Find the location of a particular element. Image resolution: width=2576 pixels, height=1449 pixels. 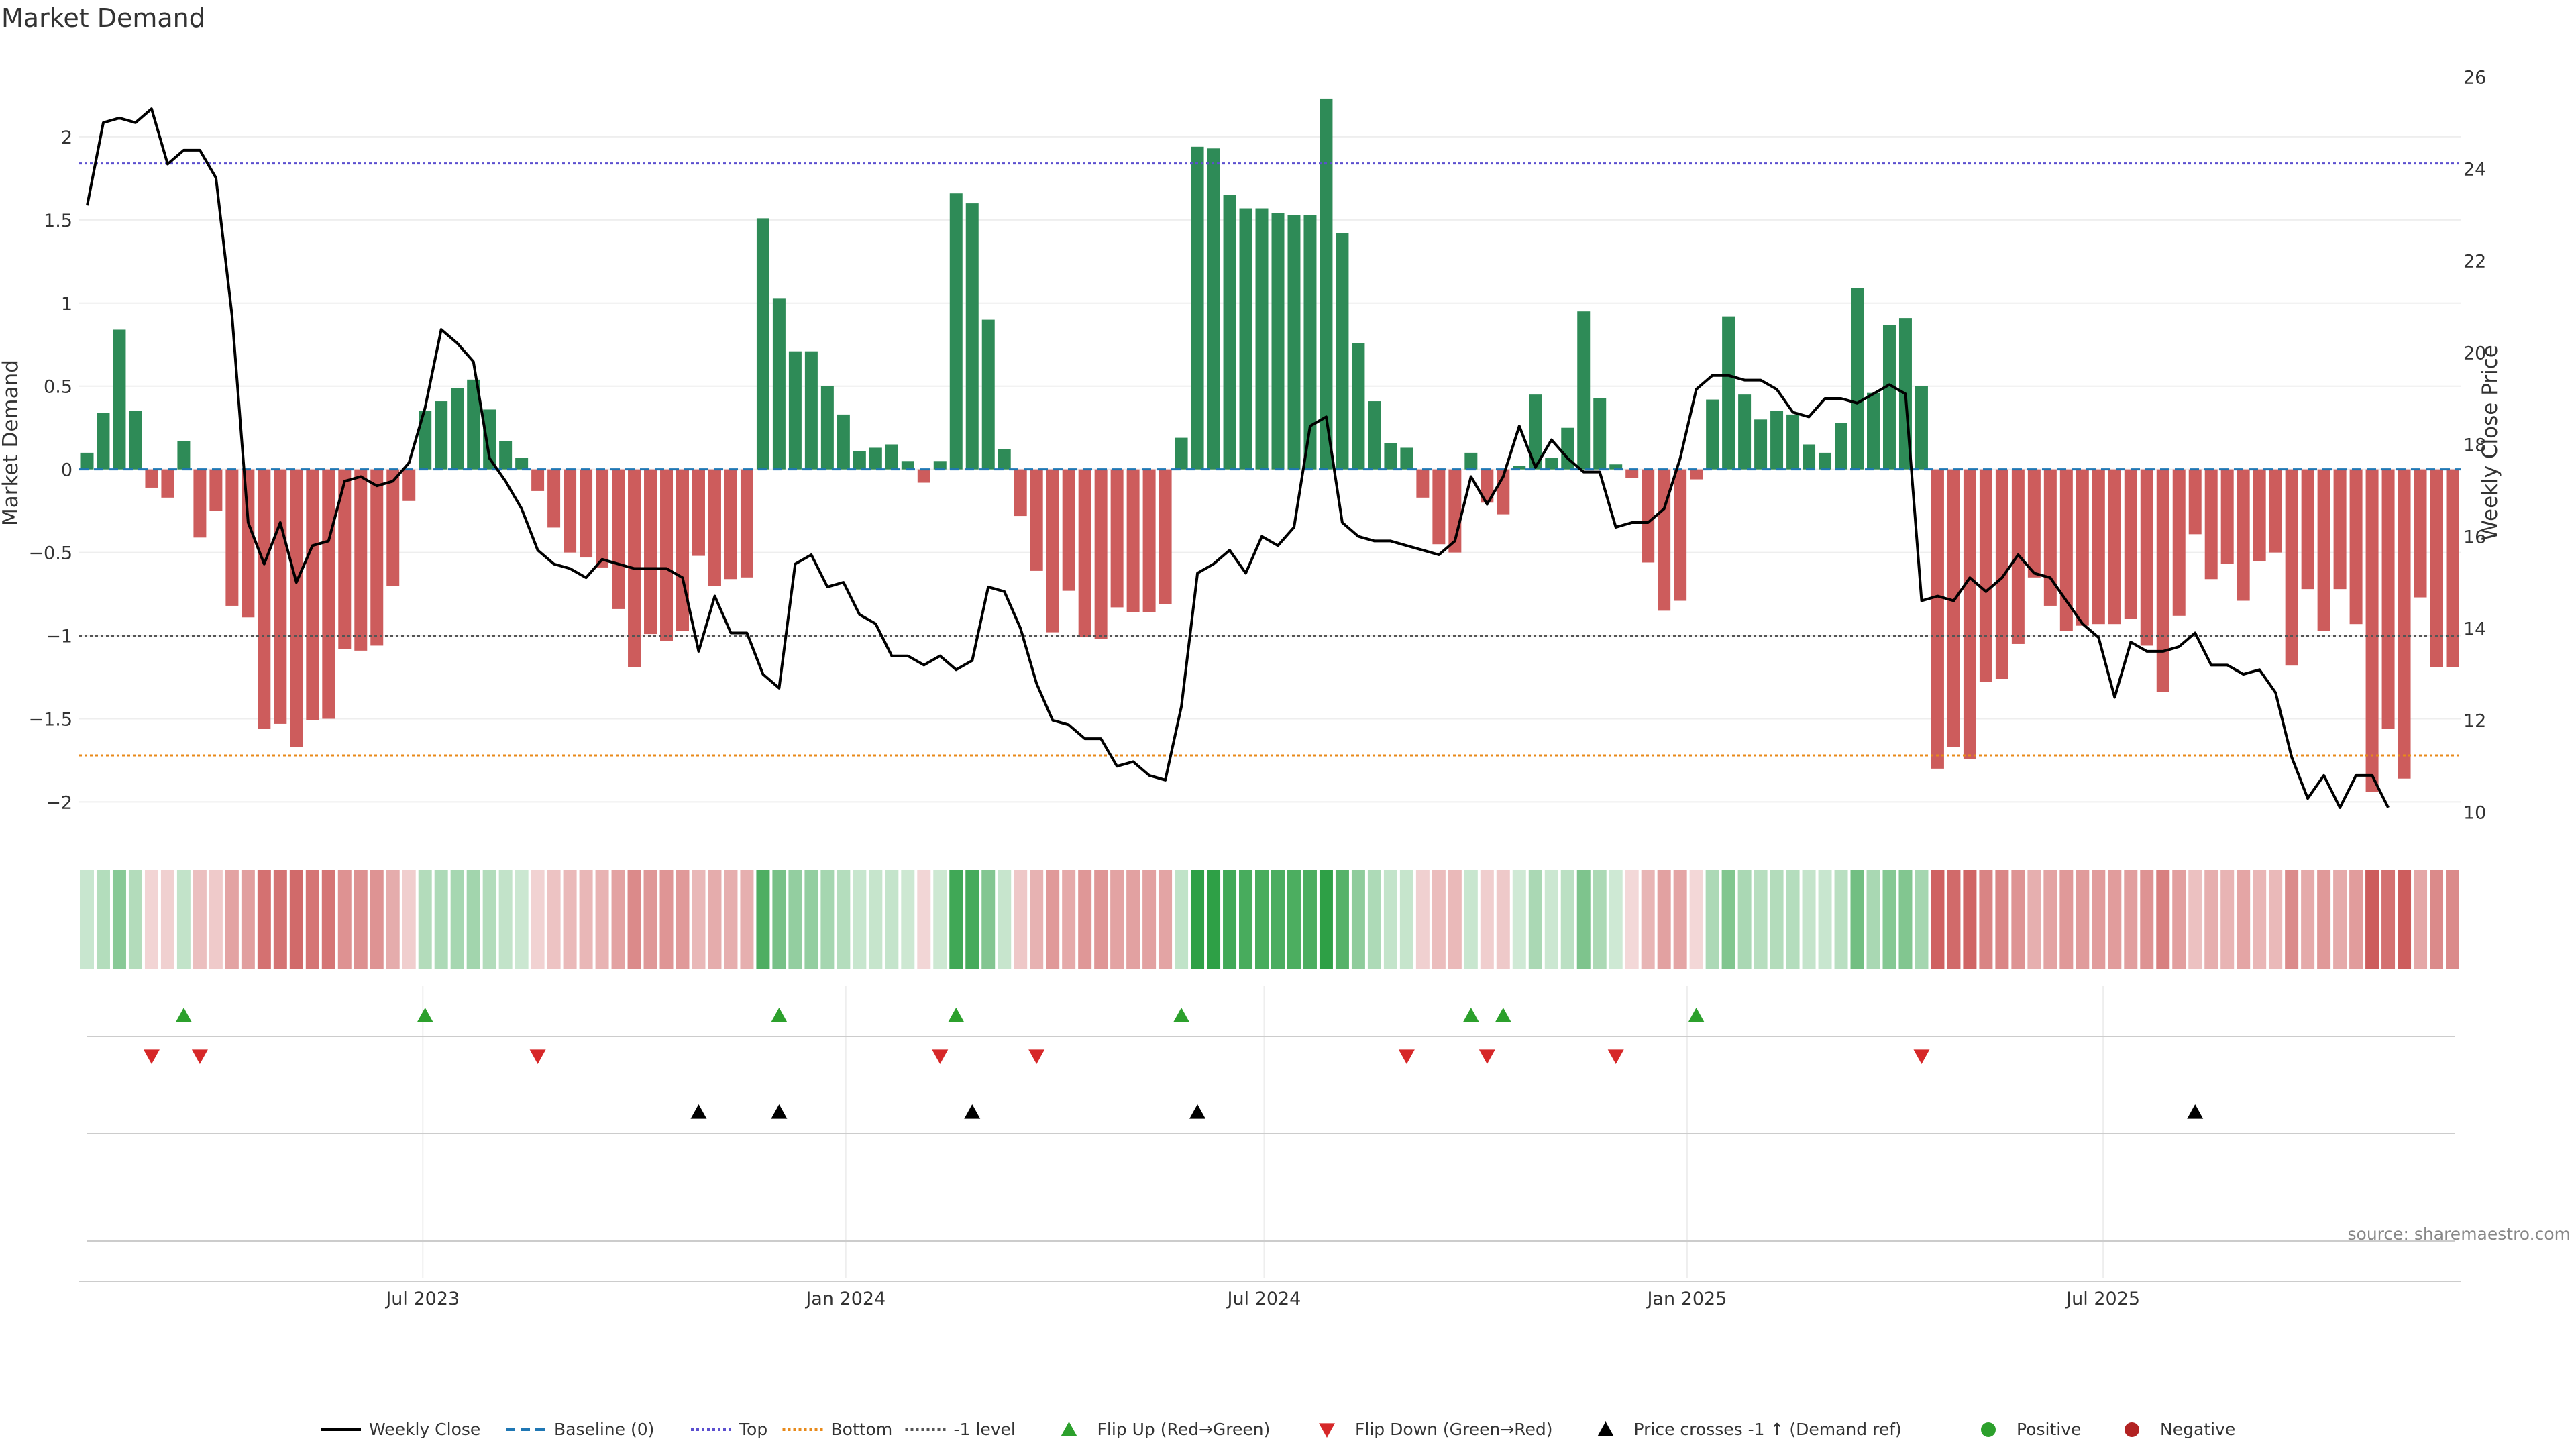

legend-label: Flip Up (Red→Green) is located at coordinates (1184, 1429).